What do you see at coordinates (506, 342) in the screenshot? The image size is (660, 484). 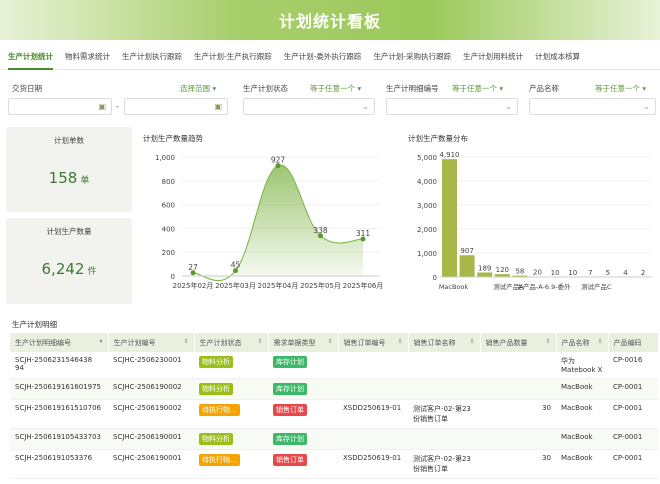 I see `column-label: 销售产品数量` at bounding box center [506, 342].